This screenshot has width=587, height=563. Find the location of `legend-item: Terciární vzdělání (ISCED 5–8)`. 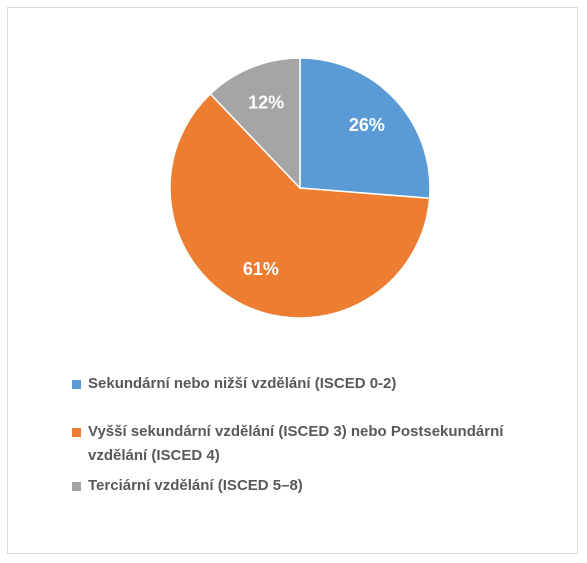

legend-item: Terciární vzdělání (ISCED 5–8) is located at coordinates (306, 486).